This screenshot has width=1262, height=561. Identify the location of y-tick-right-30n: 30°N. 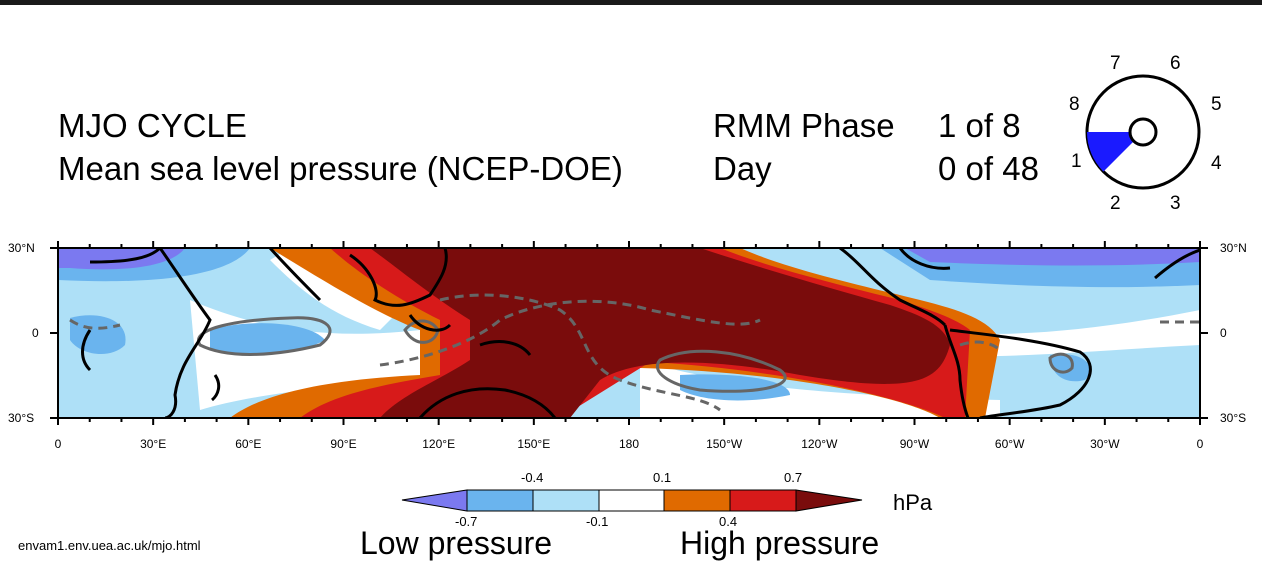
(1233, 248).